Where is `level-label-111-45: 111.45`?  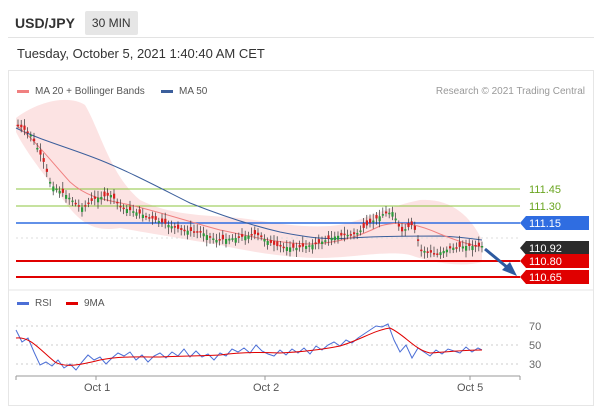 level-label-111-45: 111.45 is located at coordinates (545, 190).